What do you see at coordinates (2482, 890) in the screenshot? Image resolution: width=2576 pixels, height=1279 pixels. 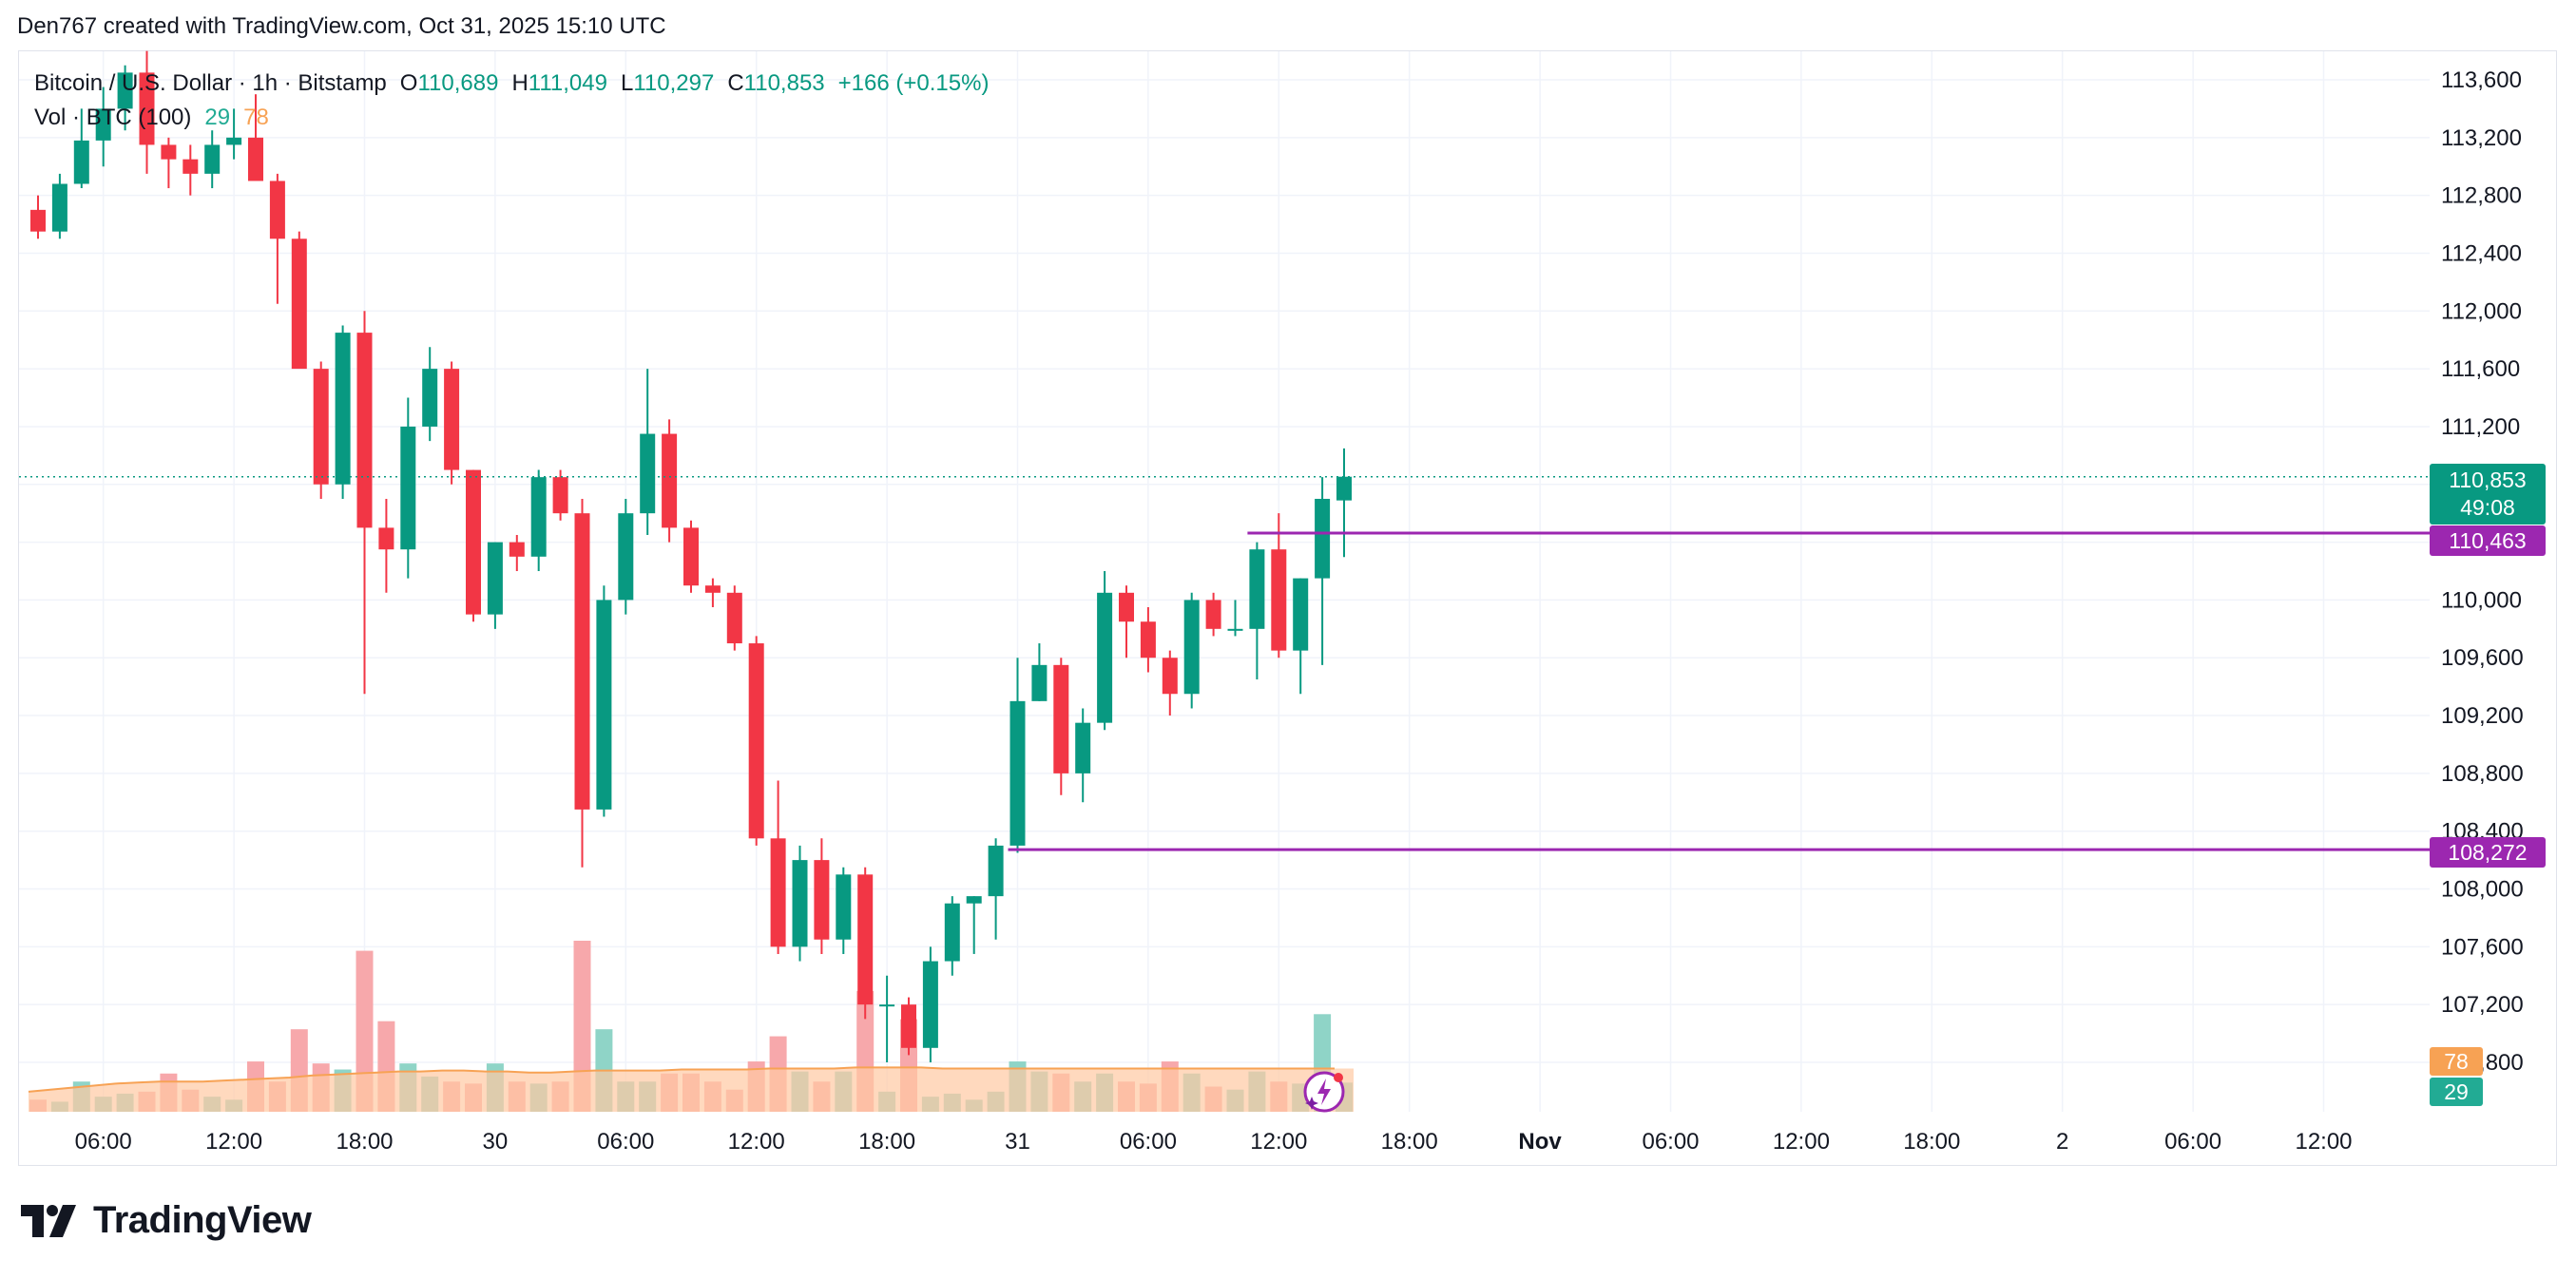 I see `y-tick-label: 108,000` at bounding box center [2482, 890].